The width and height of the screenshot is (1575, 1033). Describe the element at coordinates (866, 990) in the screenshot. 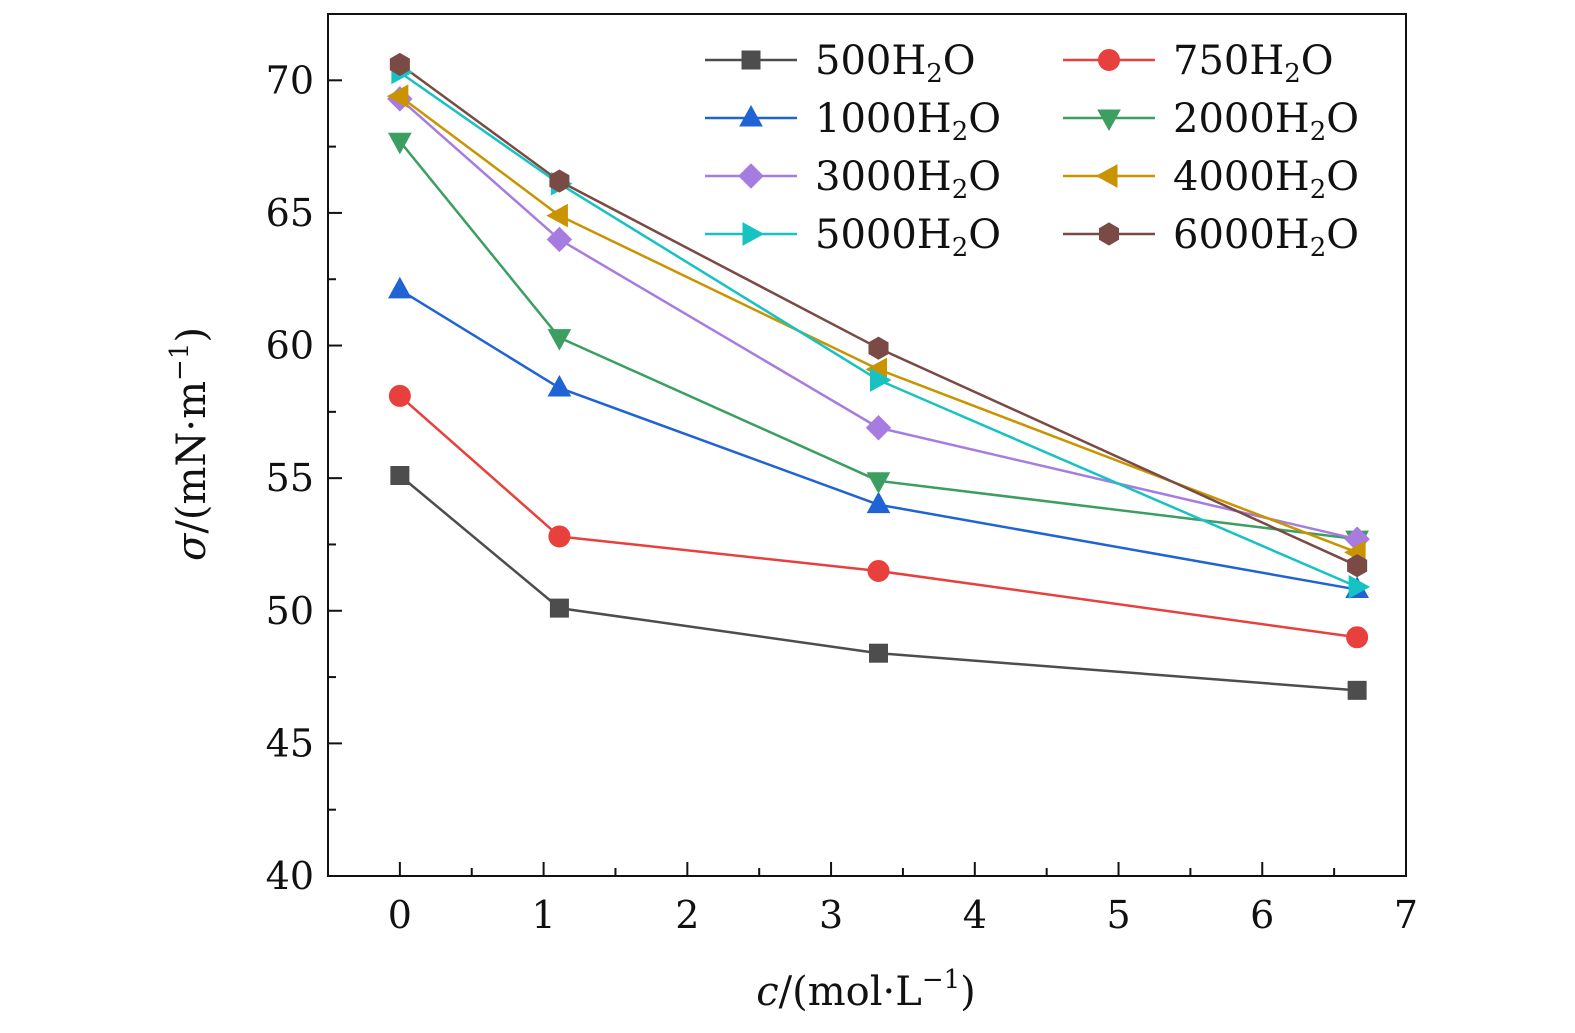

I see `x-axis-title: c/(mol·L−1)` at that location.